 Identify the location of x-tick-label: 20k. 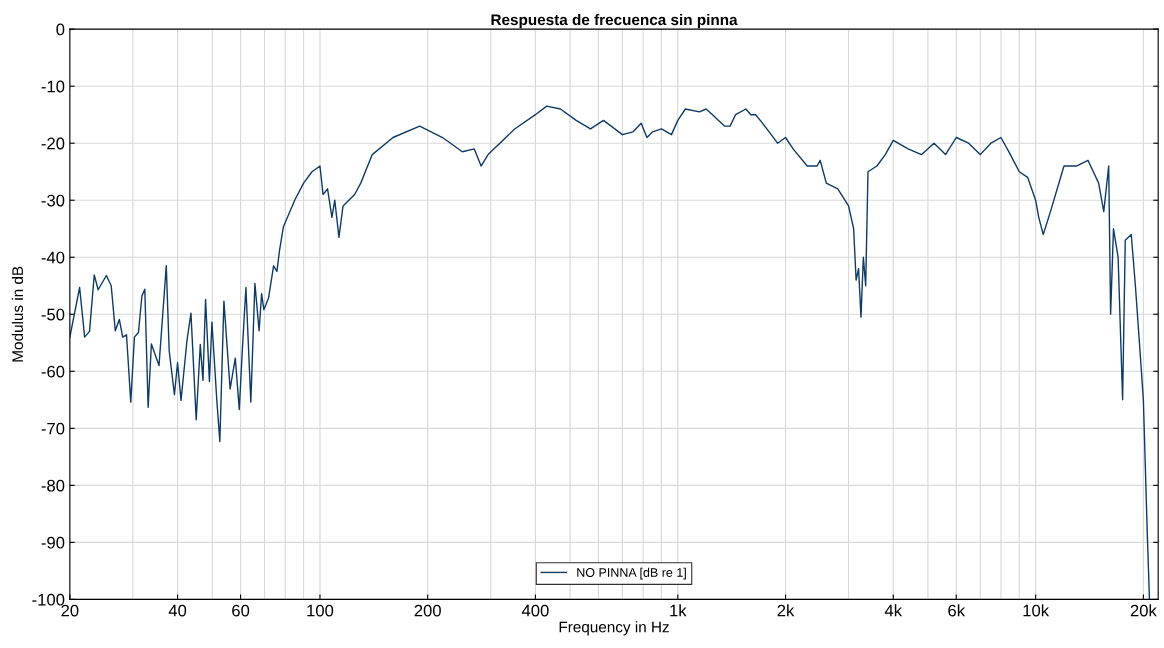
(1143, 610).